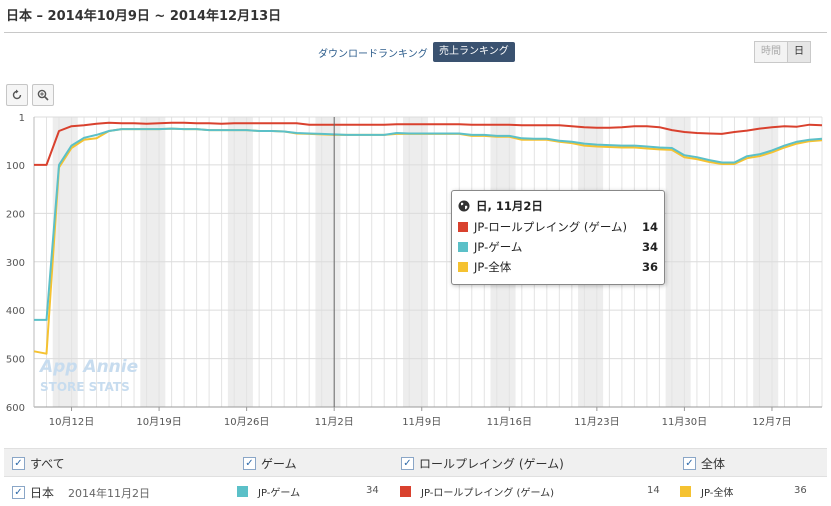  I want to click on tooltip-header: 日, 11月2日, so click(500, 206).